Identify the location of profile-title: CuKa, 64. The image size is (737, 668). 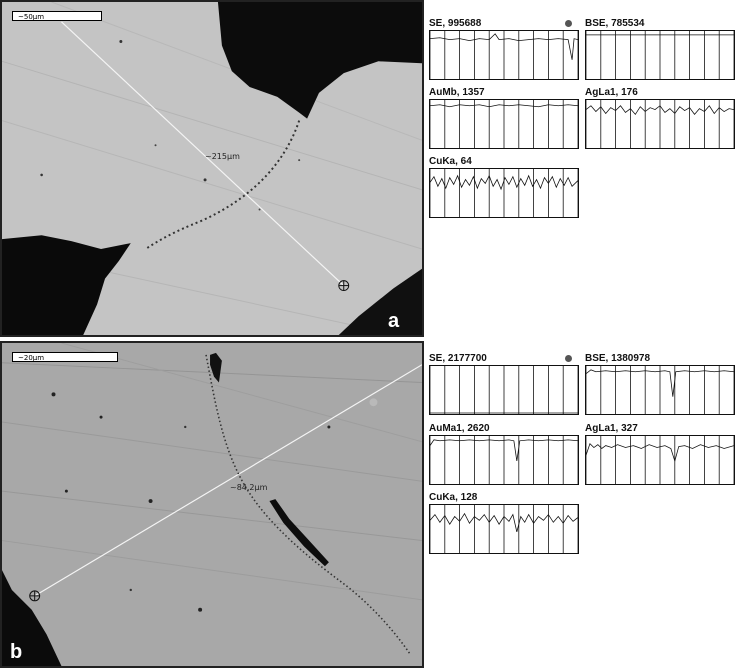
(450, 161).